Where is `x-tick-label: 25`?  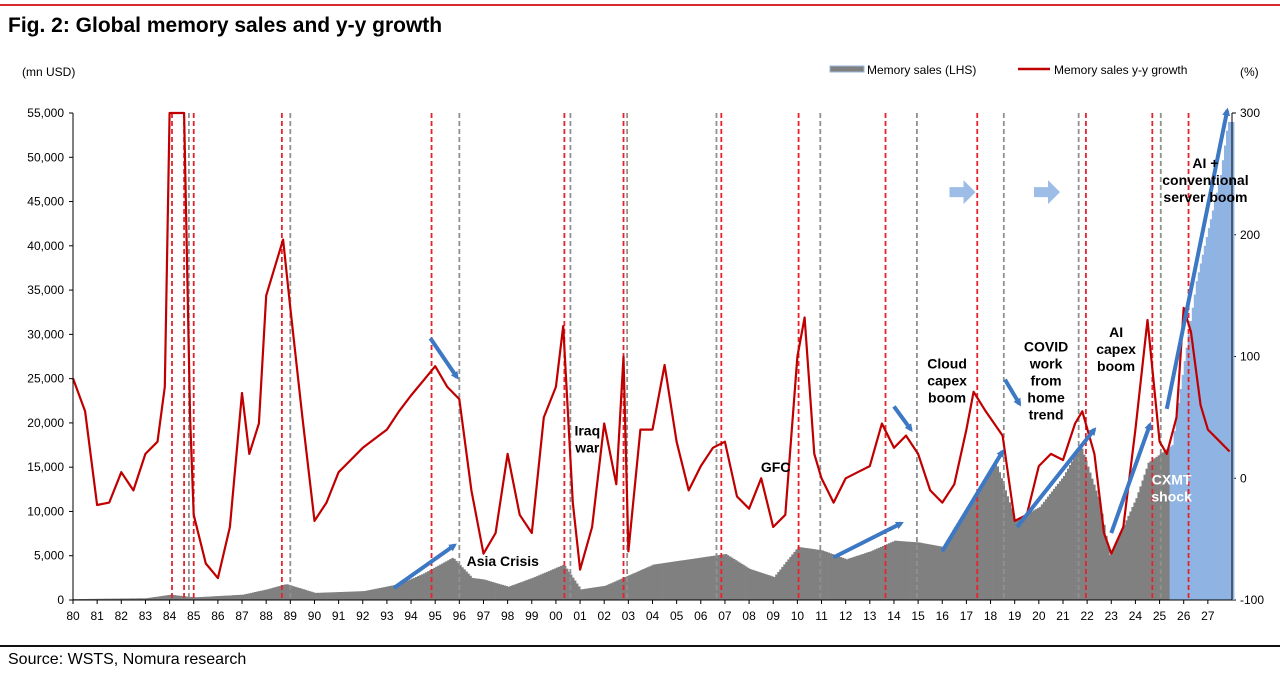
x-tick-label: 25 is located at coordinates (1160, 616).